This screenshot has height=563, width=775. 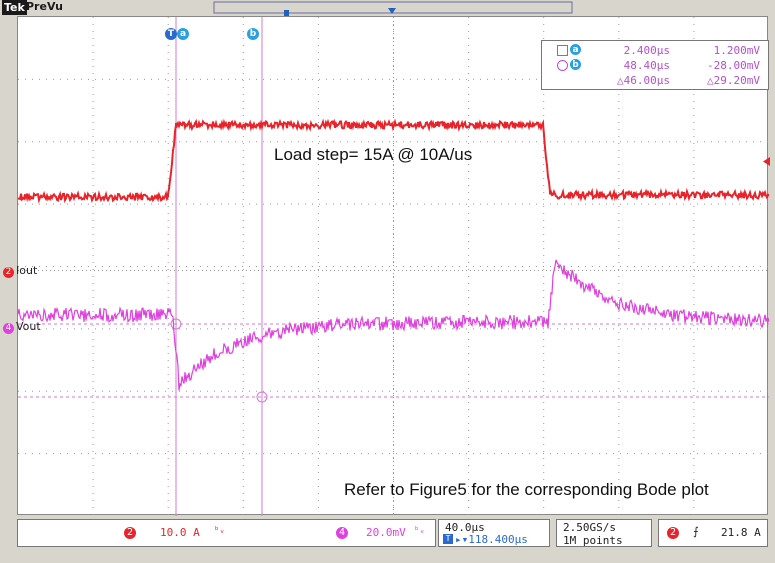 I want to click on acquisition-box: 2.50GS/s 1M points, so click(x=604, y=533).